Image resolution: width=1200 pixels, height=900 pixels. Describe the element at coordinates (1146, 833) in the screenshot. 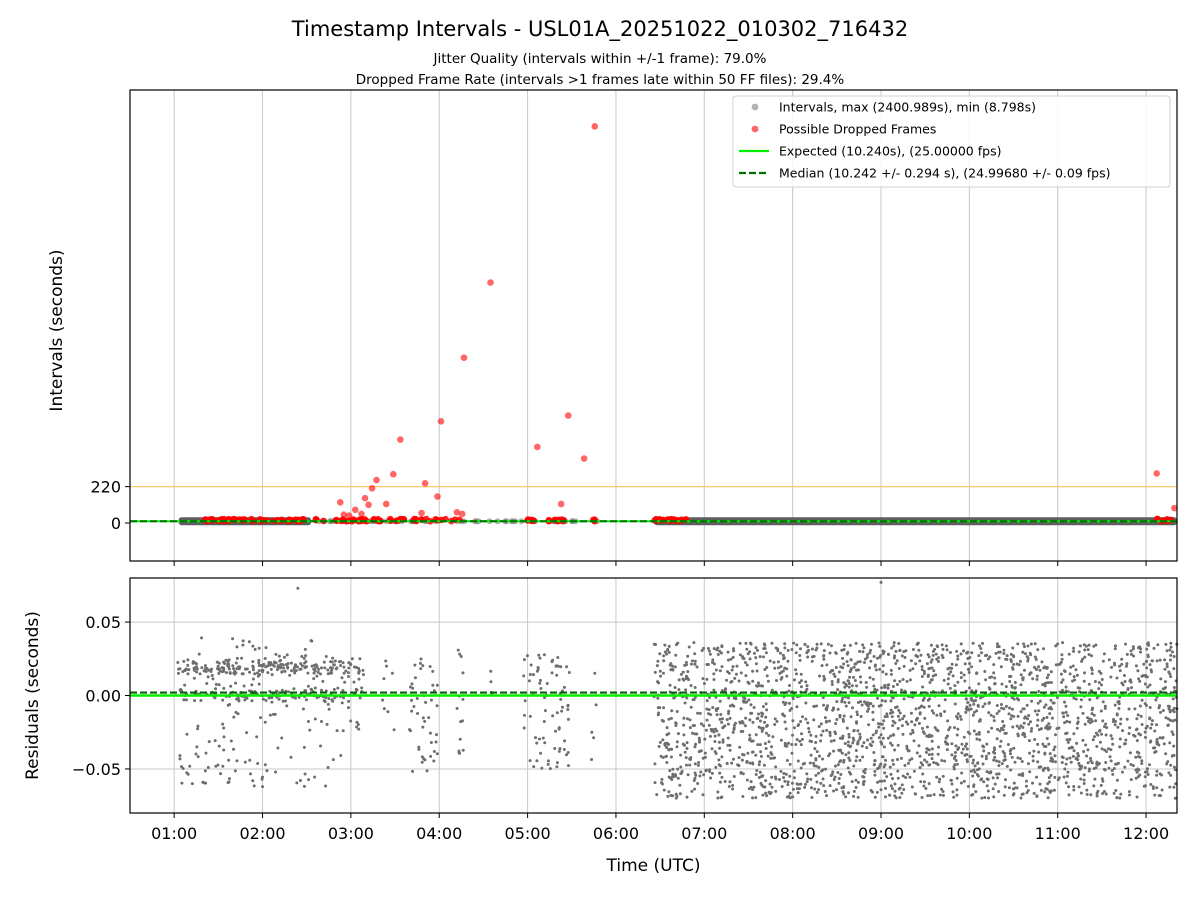

I see `x-tick-label-11: 12:00` at that location.